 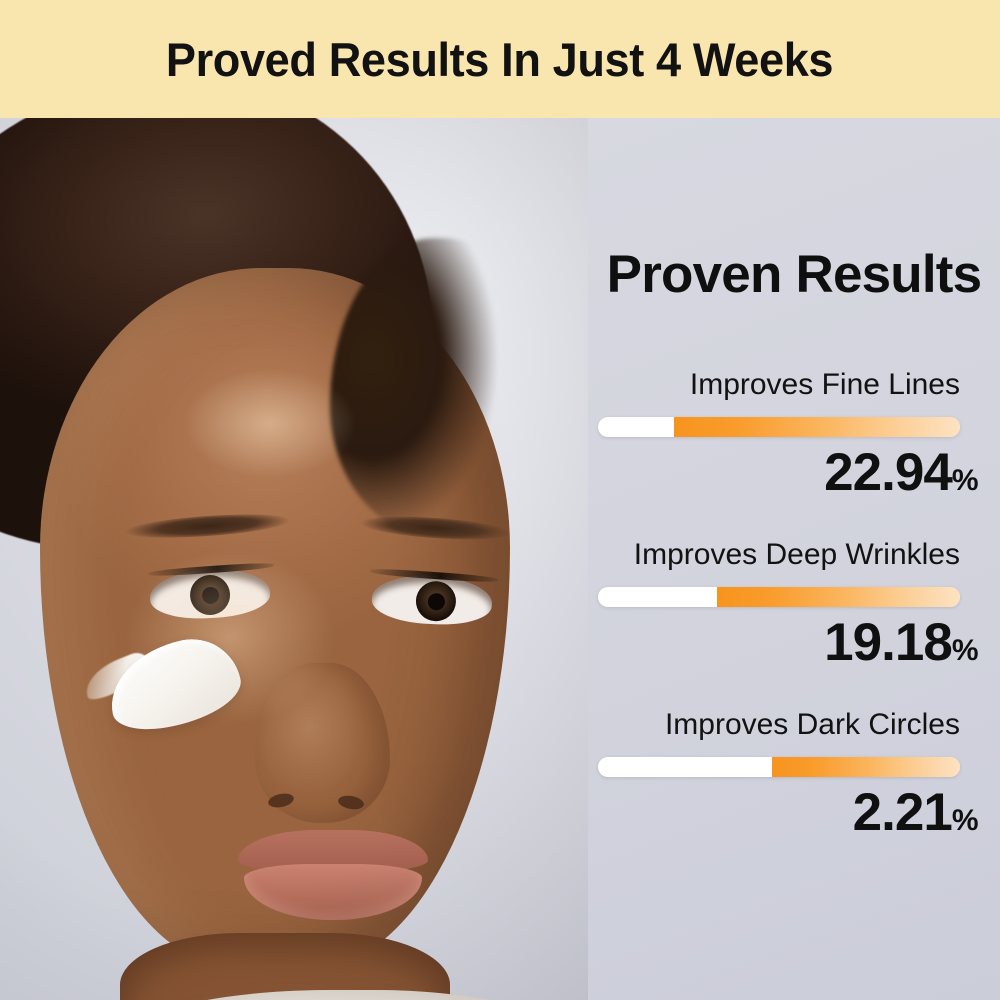 What do you see at coordinates (333, 892) in the screenshot?
I see `lower-lip` at bounding box center [333, 892].